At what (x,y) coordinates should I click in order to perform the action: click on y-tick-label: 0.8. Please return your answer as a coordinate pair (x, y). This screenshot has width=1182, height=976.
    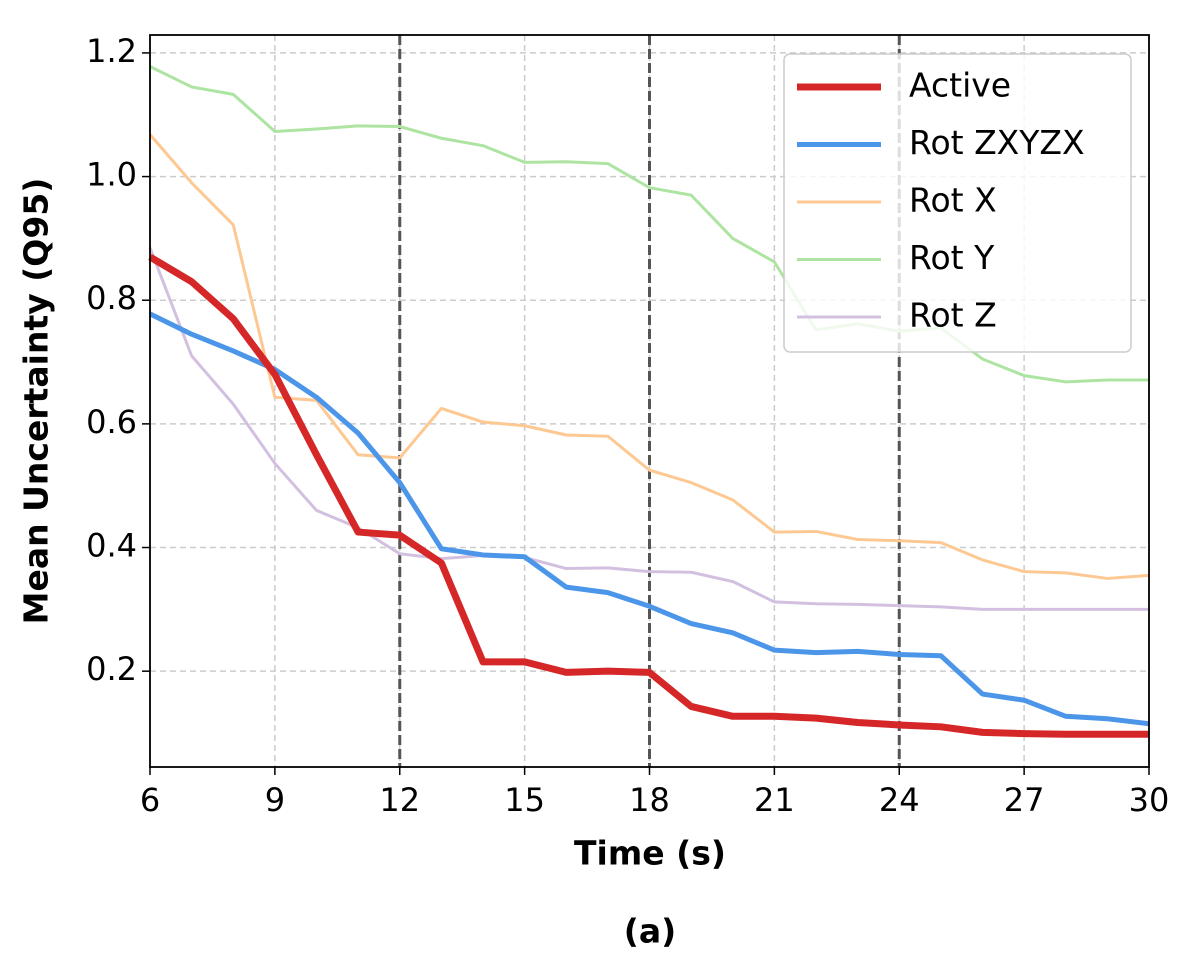
    Looking at the image, I should click on (111, 298).